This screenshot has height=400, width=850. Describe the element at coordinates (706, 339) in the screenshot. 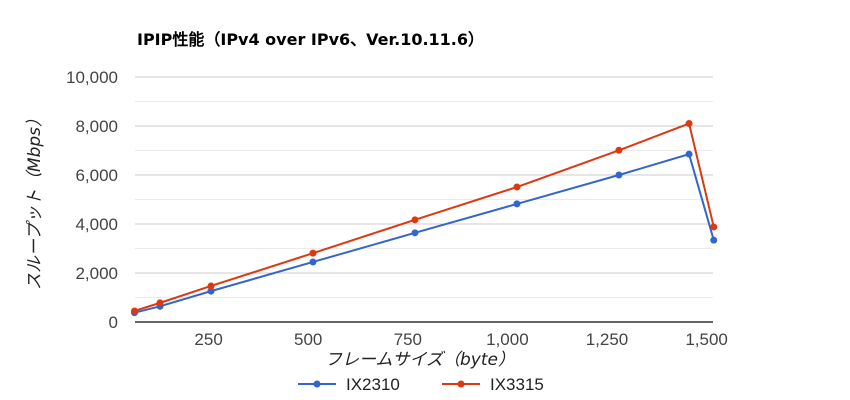

I see `x-tick-label: 1,500` at that location.